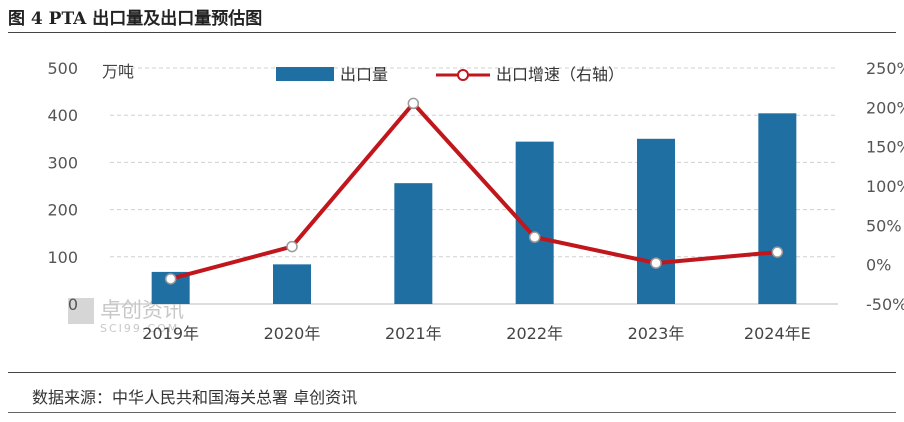 Image resolution: width=904 pixels, height=422 pixels. I want to click on source-rule-top, so click(452, 372).